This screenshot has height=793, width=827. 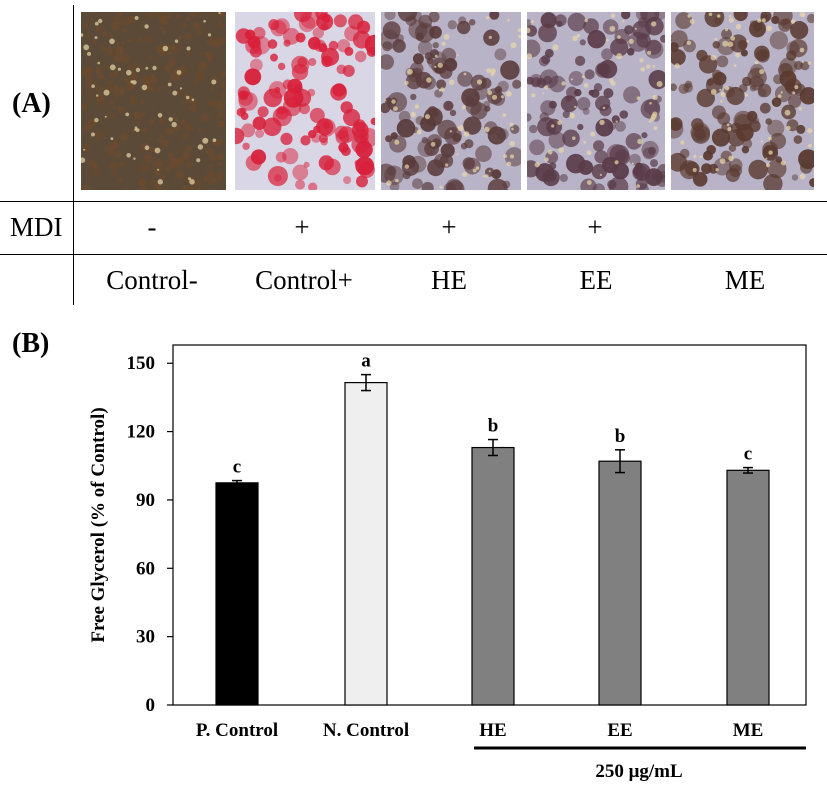 I want to click on treatment-label-he: HE, so click(x=449, y=280).